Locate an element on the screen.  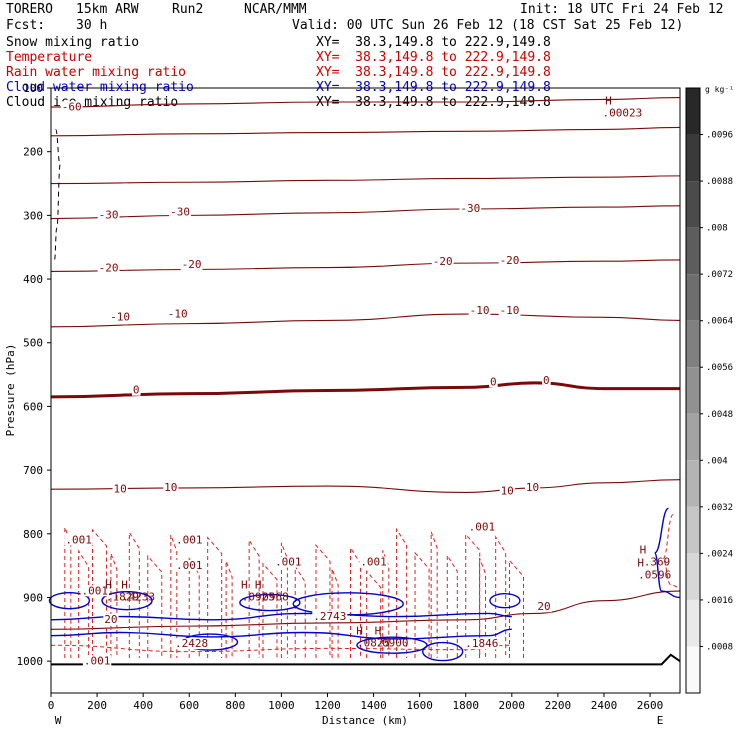
colorbar-tick-label: .0064 is located at coordinates (719, 322).